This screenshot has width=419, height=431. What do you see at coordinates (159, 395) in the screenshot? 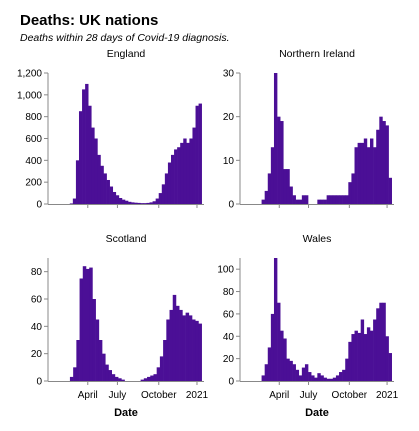
I see `x-tick-label: October` at bounding box center [159, 395].